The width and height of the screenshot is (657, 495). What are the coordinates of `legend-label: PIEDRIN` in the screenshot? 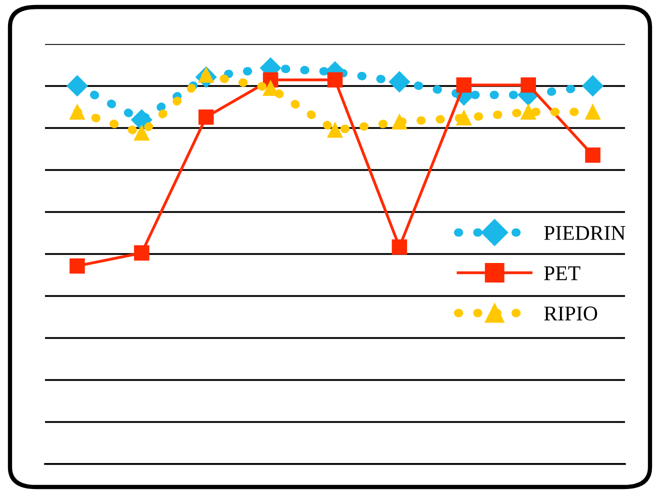 It's located at (585, 233).